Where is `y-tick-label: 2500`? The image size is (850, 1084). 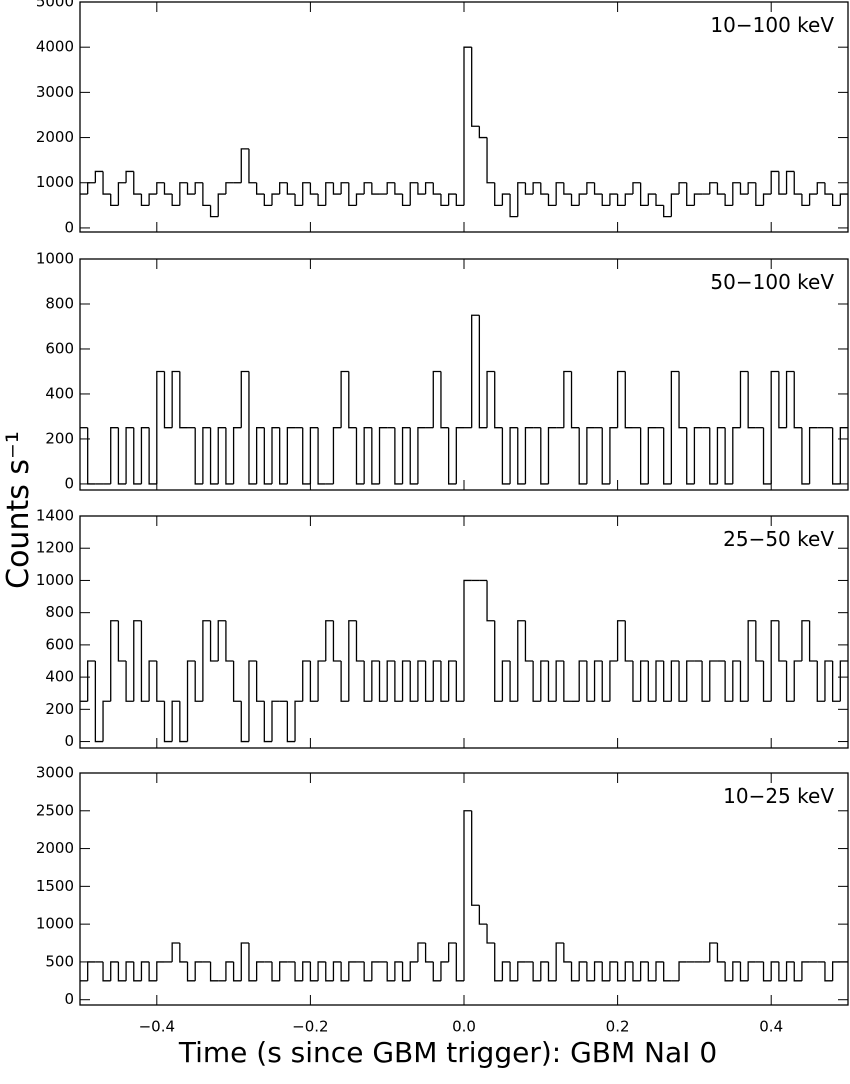
y-tick-label: 2500 is located at coordinates (55, 810).